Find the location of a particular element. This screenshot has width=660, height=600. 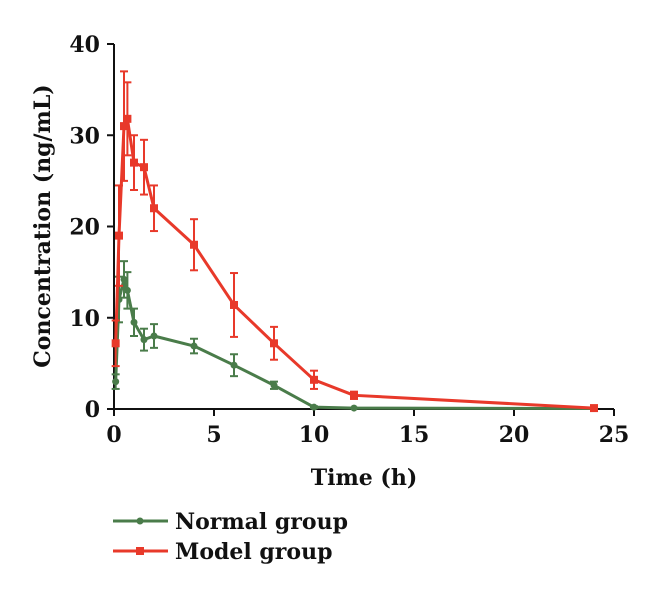

y-tick-label: 10 is located at coordinates (84, 319).